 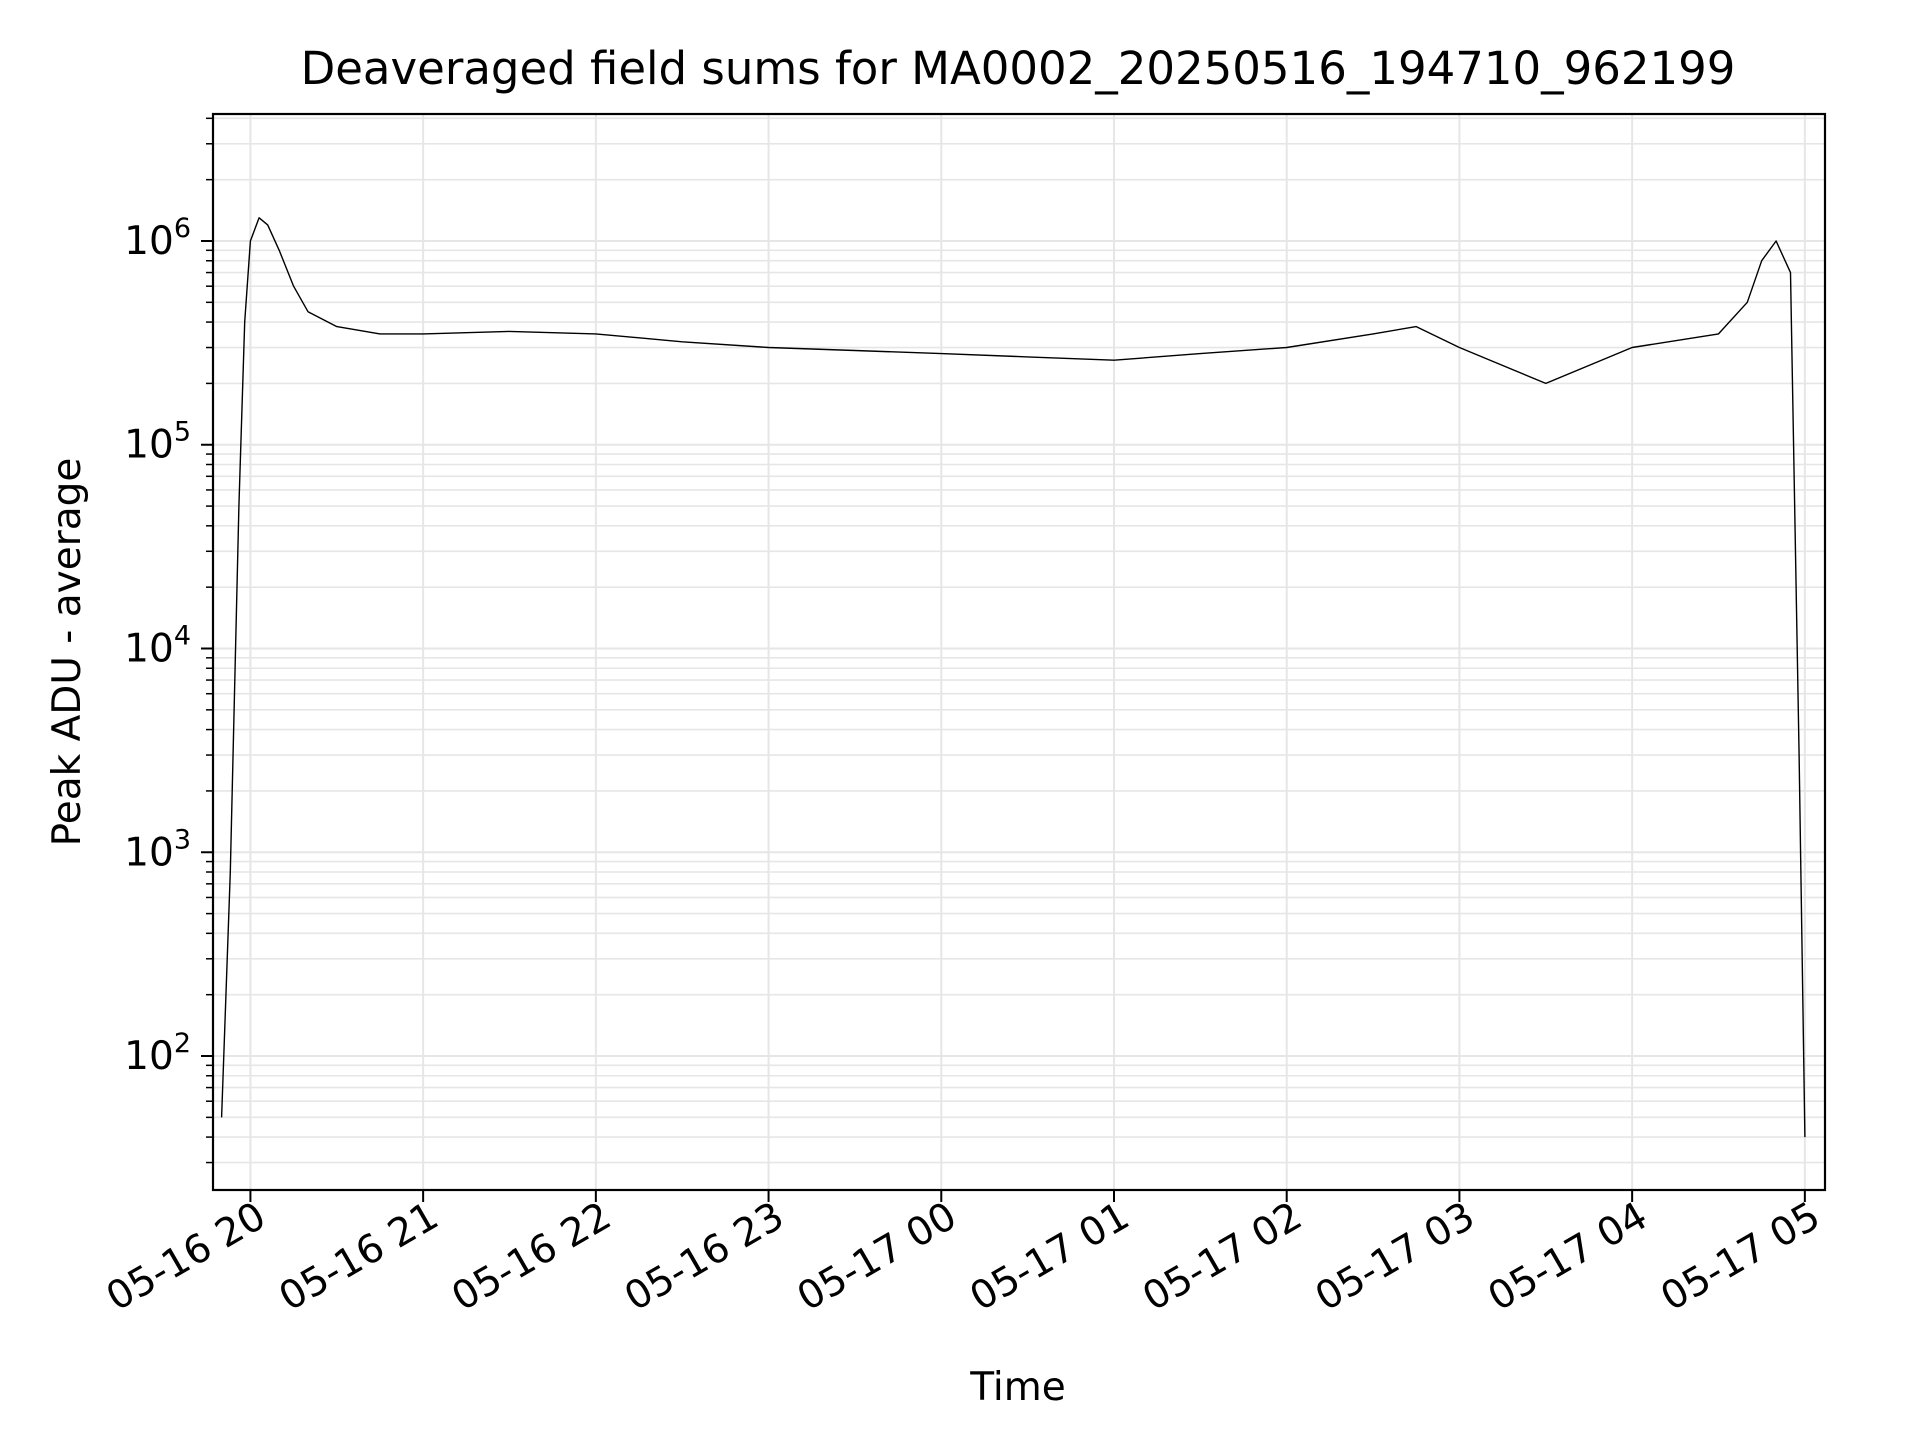 I want to click on y-tick-label: 10⁴, so click(x=157, y=646).